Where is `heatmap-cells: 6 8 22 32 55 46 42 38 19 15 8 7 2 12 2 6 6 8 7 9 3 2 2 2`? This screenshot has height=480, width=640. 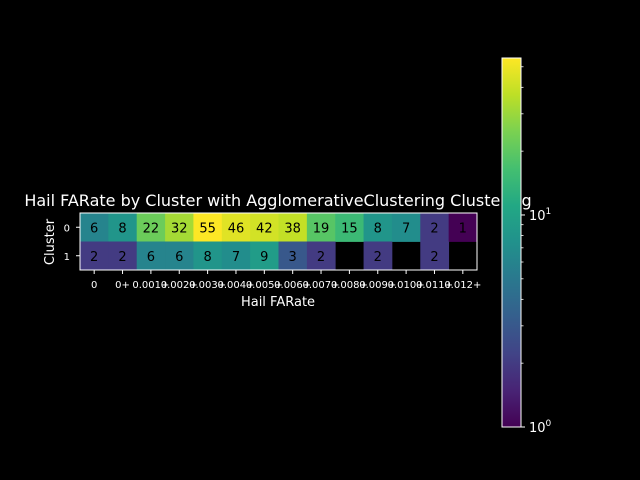 heatmap-cells: 6 8 22 32 55 46 42 38 19 15 8 7 2 12 2 6 6 8 7 9 3 2 2 2 is located at coordinates (279, 242).